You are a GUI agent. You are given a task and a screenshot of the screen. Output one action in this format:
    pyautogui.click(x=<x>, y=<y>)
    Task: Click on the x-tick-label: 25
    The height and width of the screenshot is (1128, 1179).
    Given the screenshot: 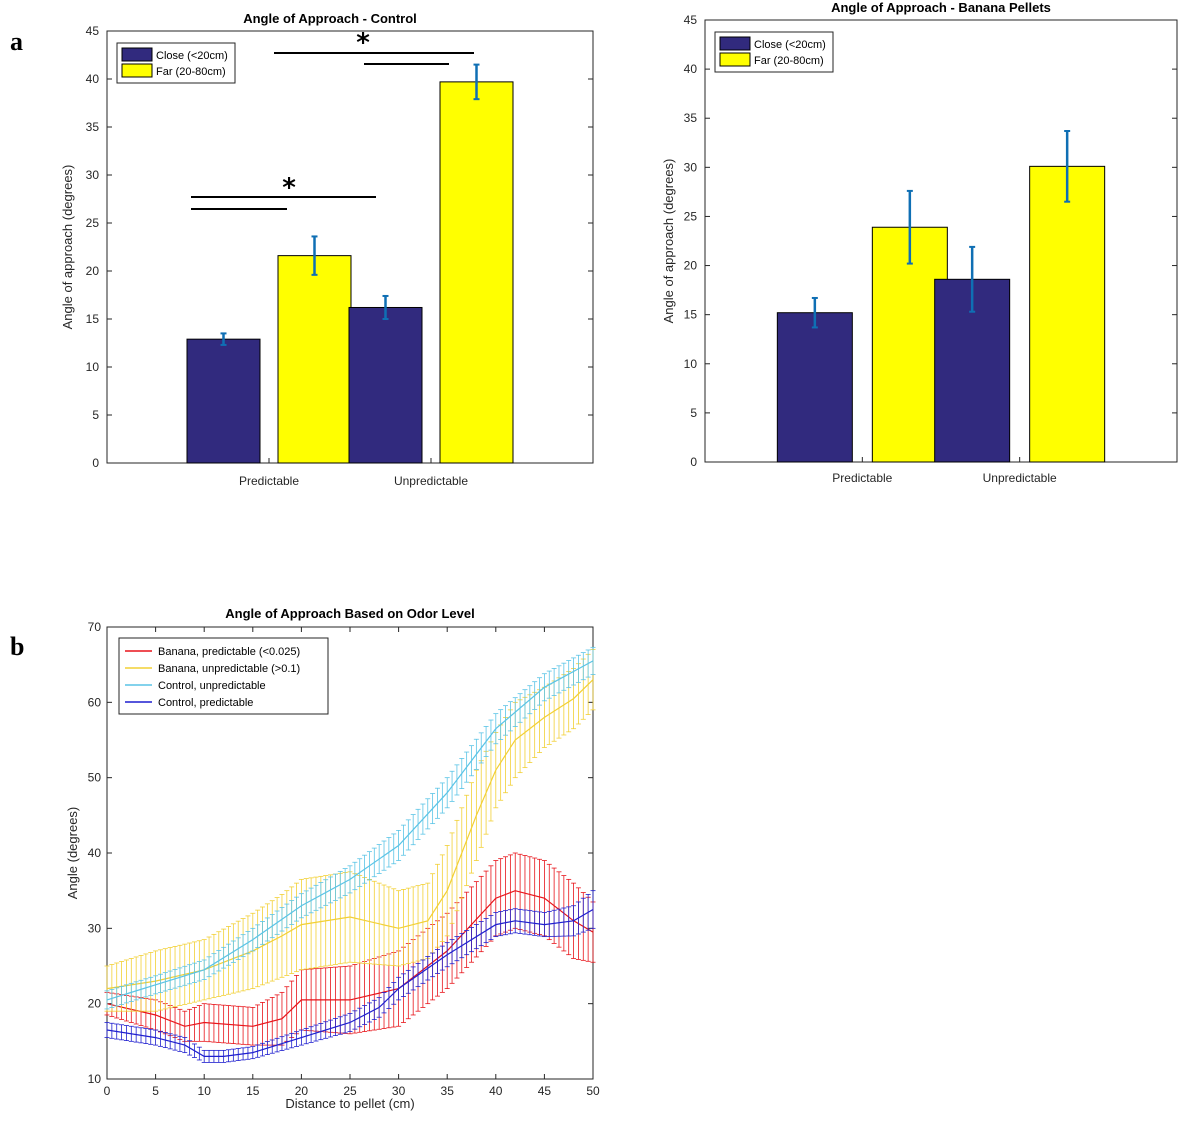 What is the action you would take?
    pyautogui.click(x=350, y=1091)
    